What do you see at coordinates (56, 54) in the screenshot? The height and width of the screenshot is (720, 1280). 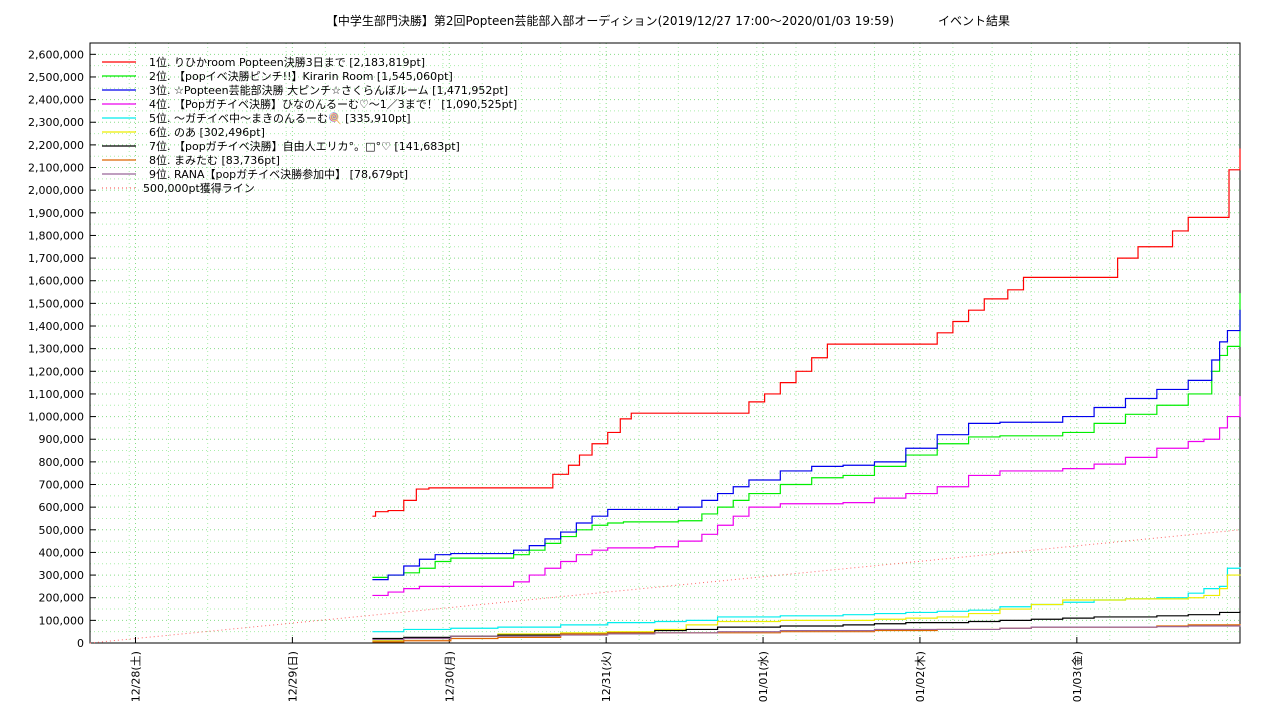 I see `y-tick-label: 2,600,000` at bounding box center [56, 54].